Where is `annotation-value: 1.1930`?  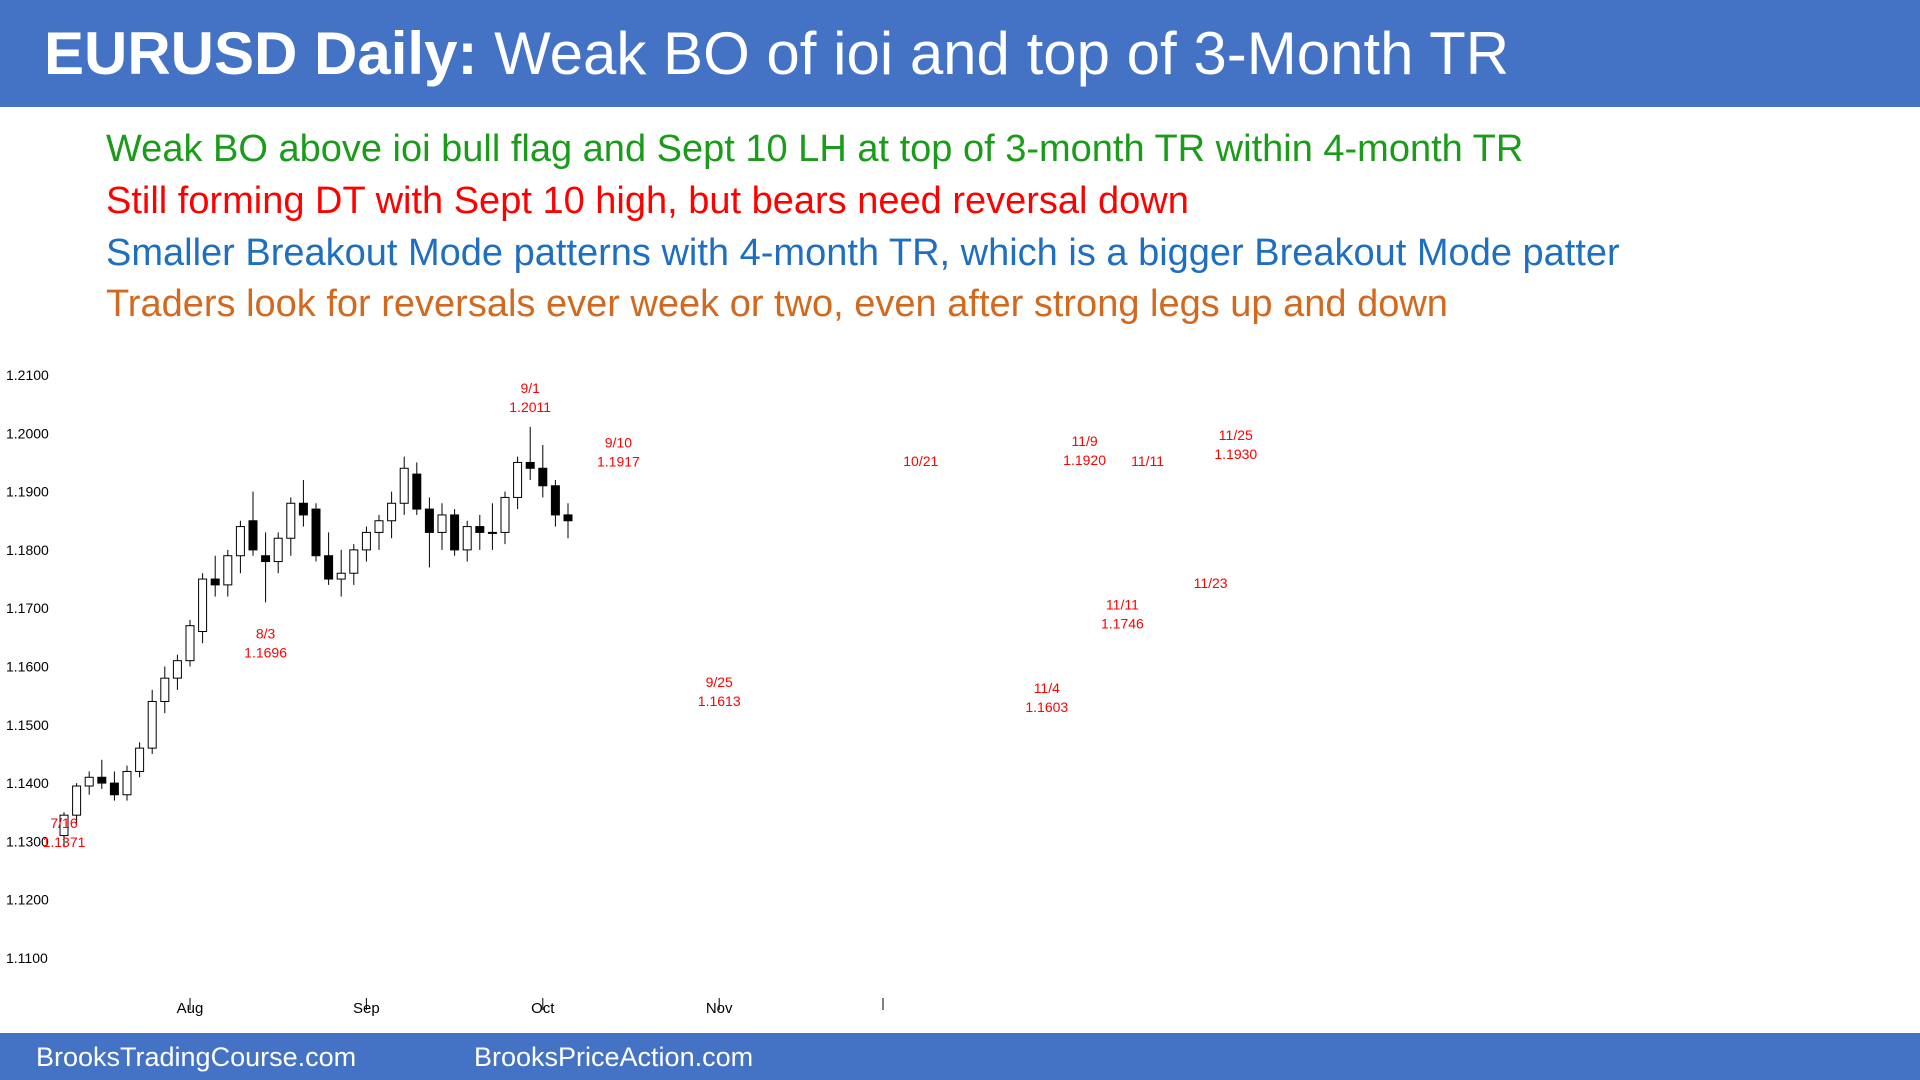
annotation-value: 1.1930 is located at coordinates (1235, 454).